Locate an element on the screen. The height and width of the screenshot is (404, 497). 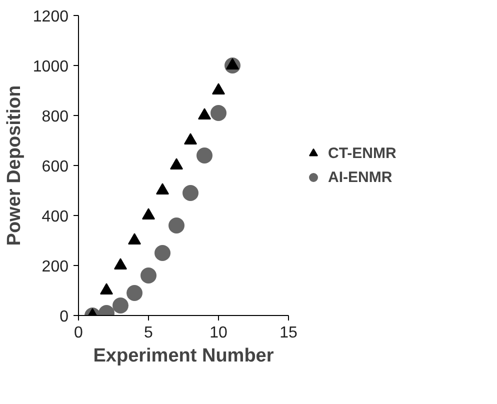
legend-label: AI-ENMR is located at coordinates (360, 177).